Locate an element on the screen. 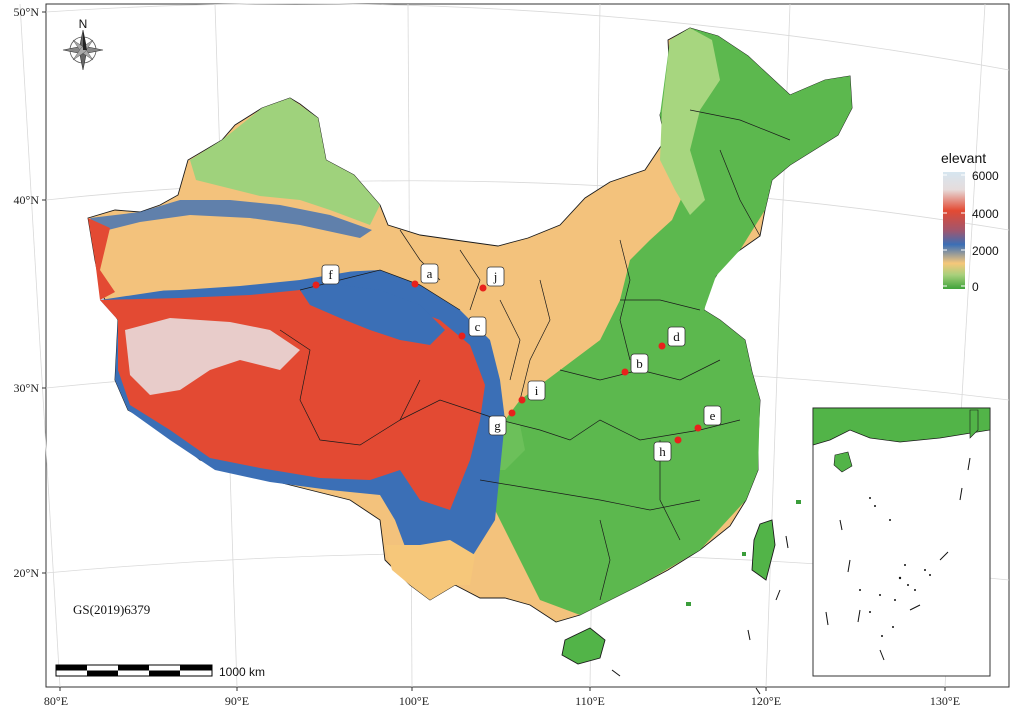  tarim-basin is located at coordinates (235, 257).